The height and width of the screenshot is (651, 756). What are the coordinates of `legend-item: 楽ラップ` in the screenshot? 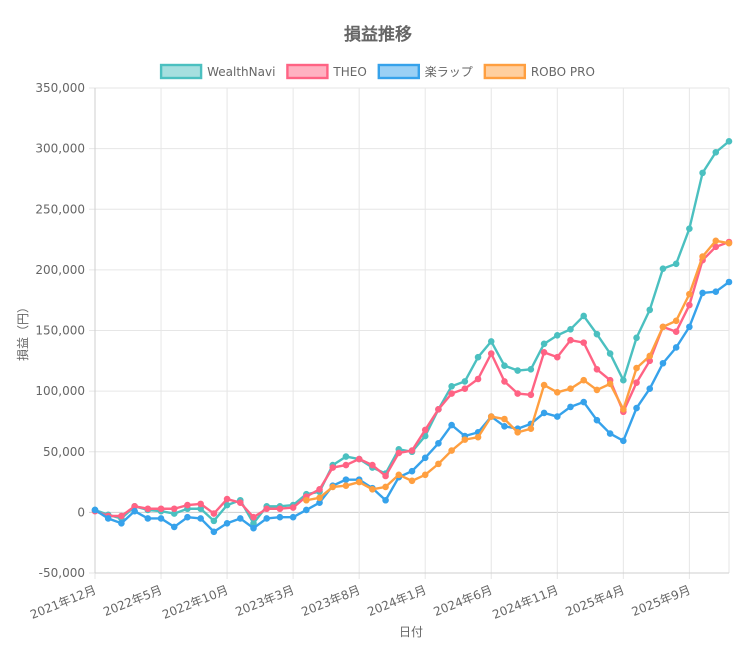 It's located at (425, 71).